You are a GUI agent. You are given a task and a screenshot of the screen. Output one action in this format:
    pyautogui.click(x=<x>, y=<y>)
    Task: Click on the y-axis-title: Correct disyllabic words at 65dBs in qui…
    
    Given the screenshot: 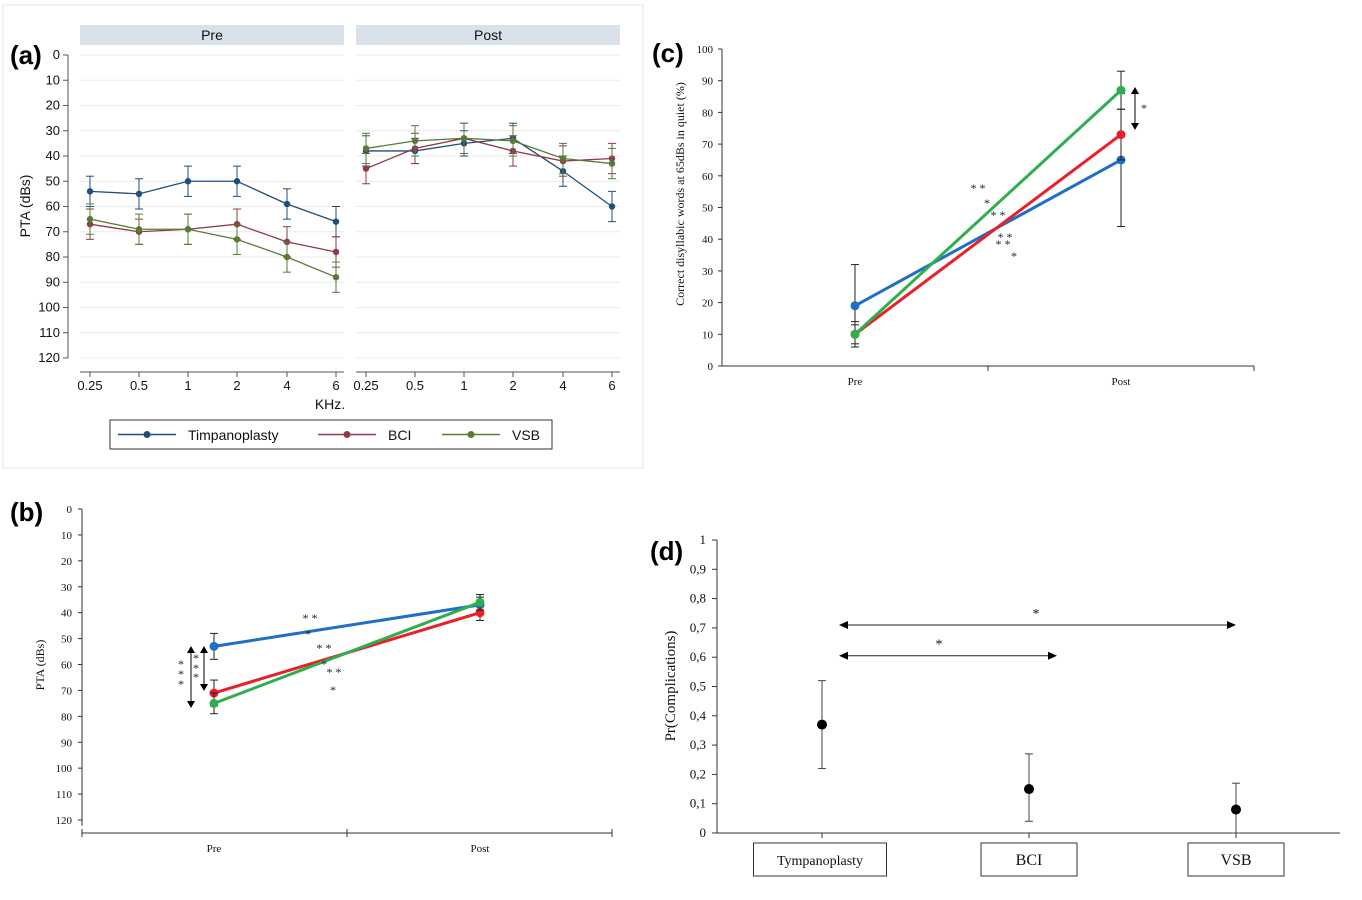 What is the action you would take?
    pyautogui.click(x=680, y=194)
    